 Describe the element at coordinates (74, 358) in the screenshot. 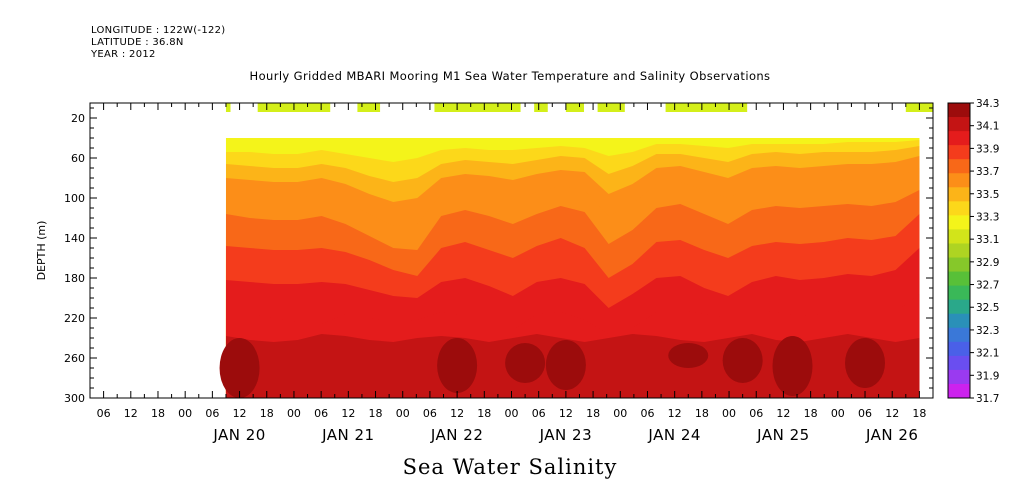

I see `y-tick-label: 260` at that location.